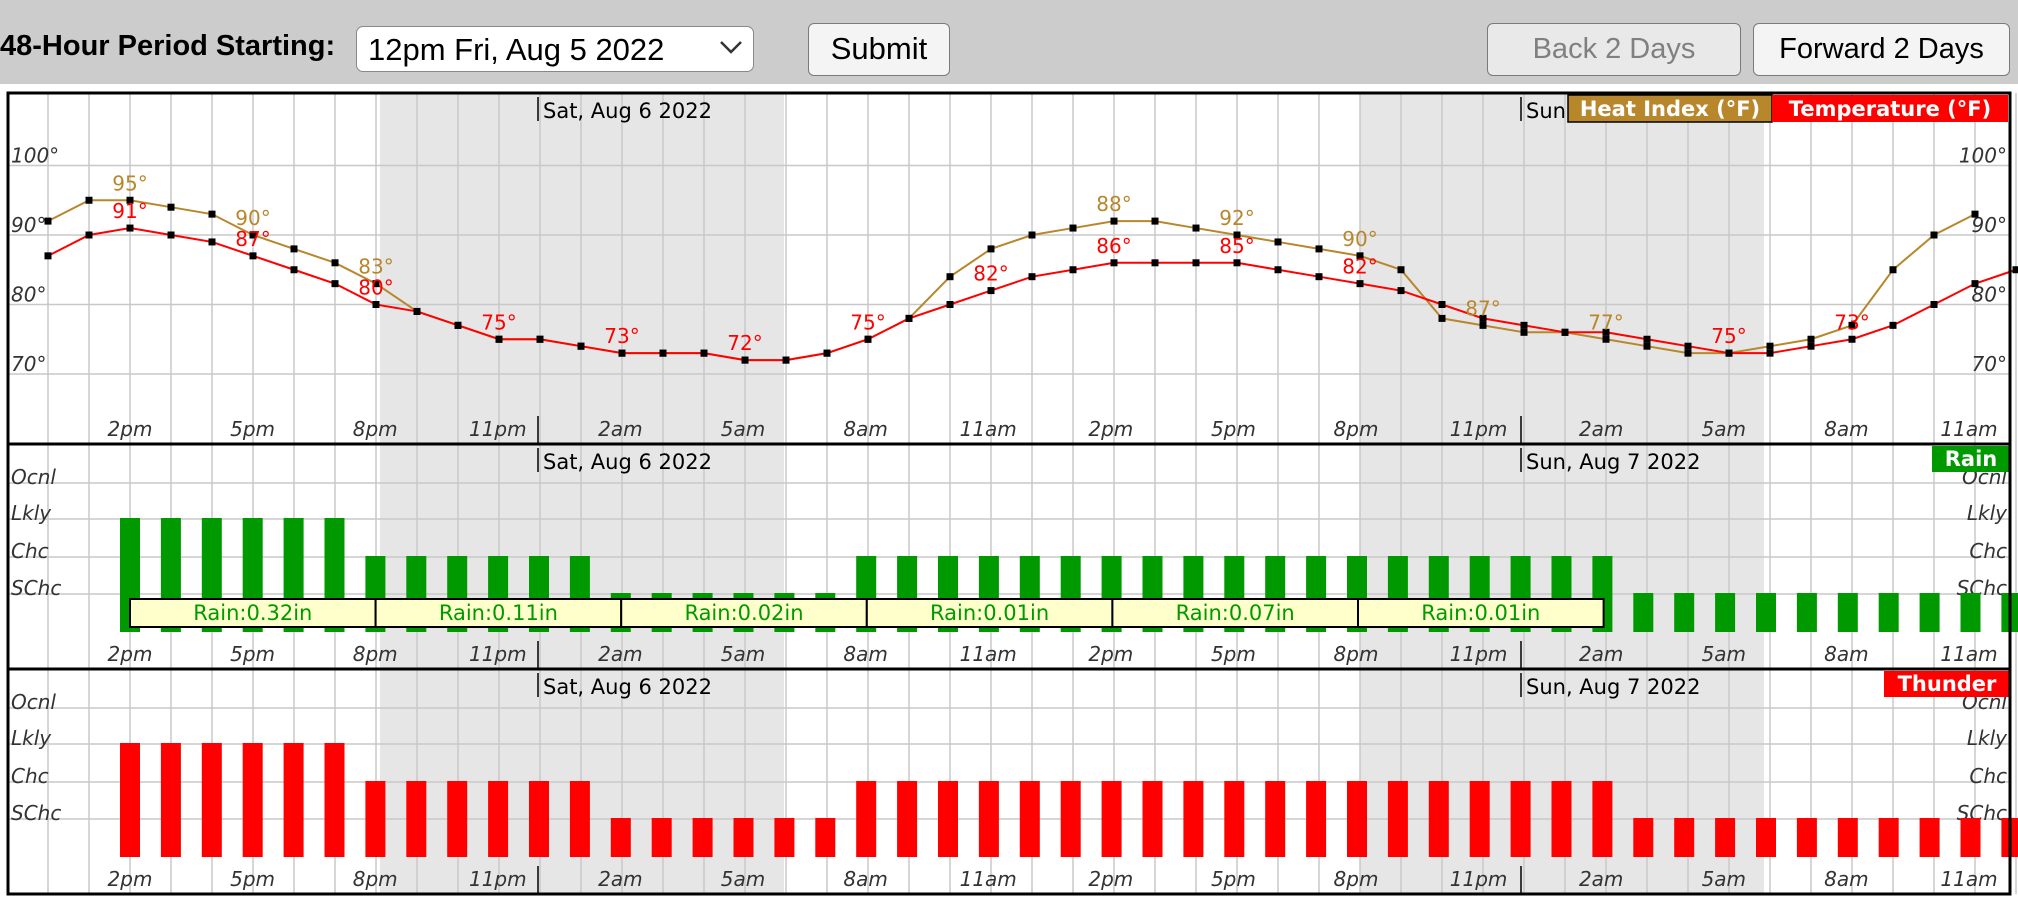 This screenshot has height=920, width=2018. I want to click on period-select-value: 12pm Fri, Aug 5 2022, so click(516, 49).